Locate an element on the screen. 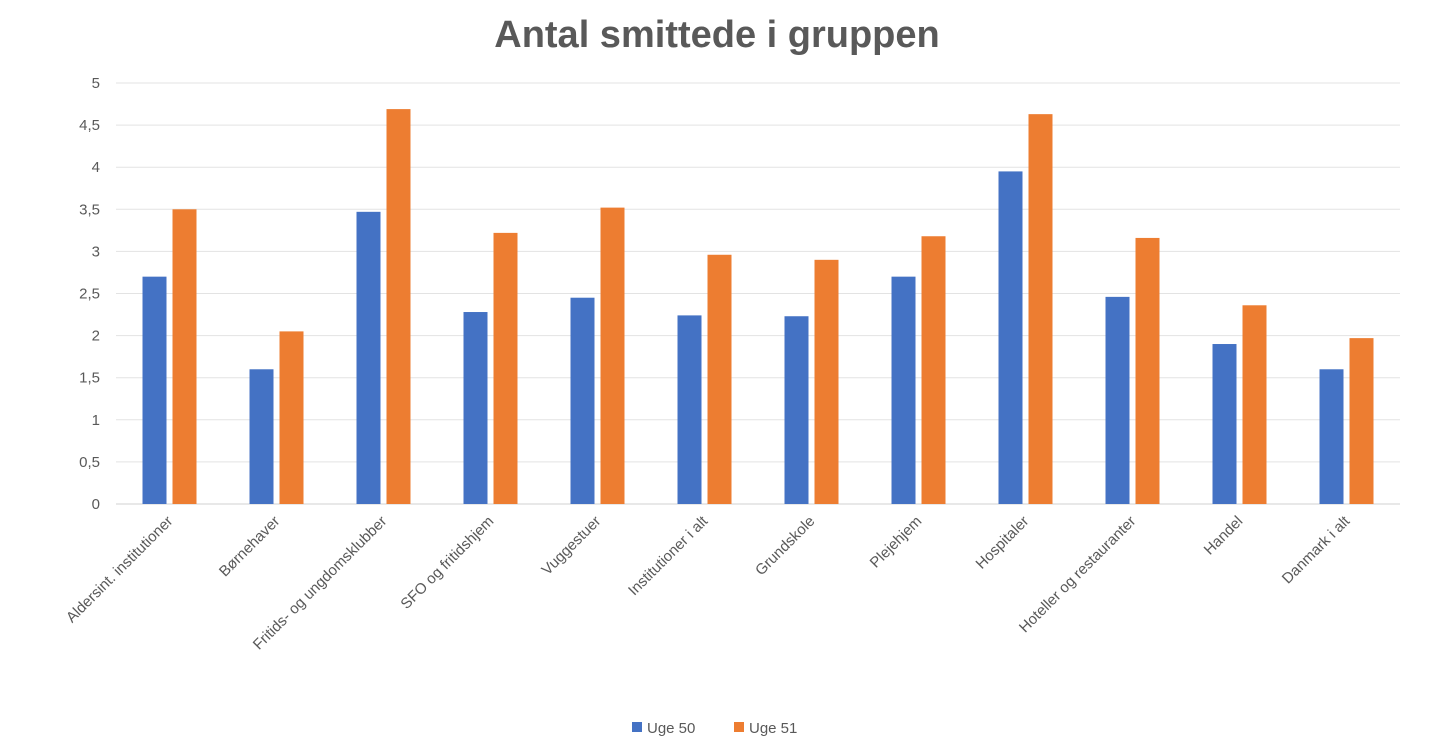 The image size is (1440, 747). y-tick-label: 0 is located at coordinates (96, 504).